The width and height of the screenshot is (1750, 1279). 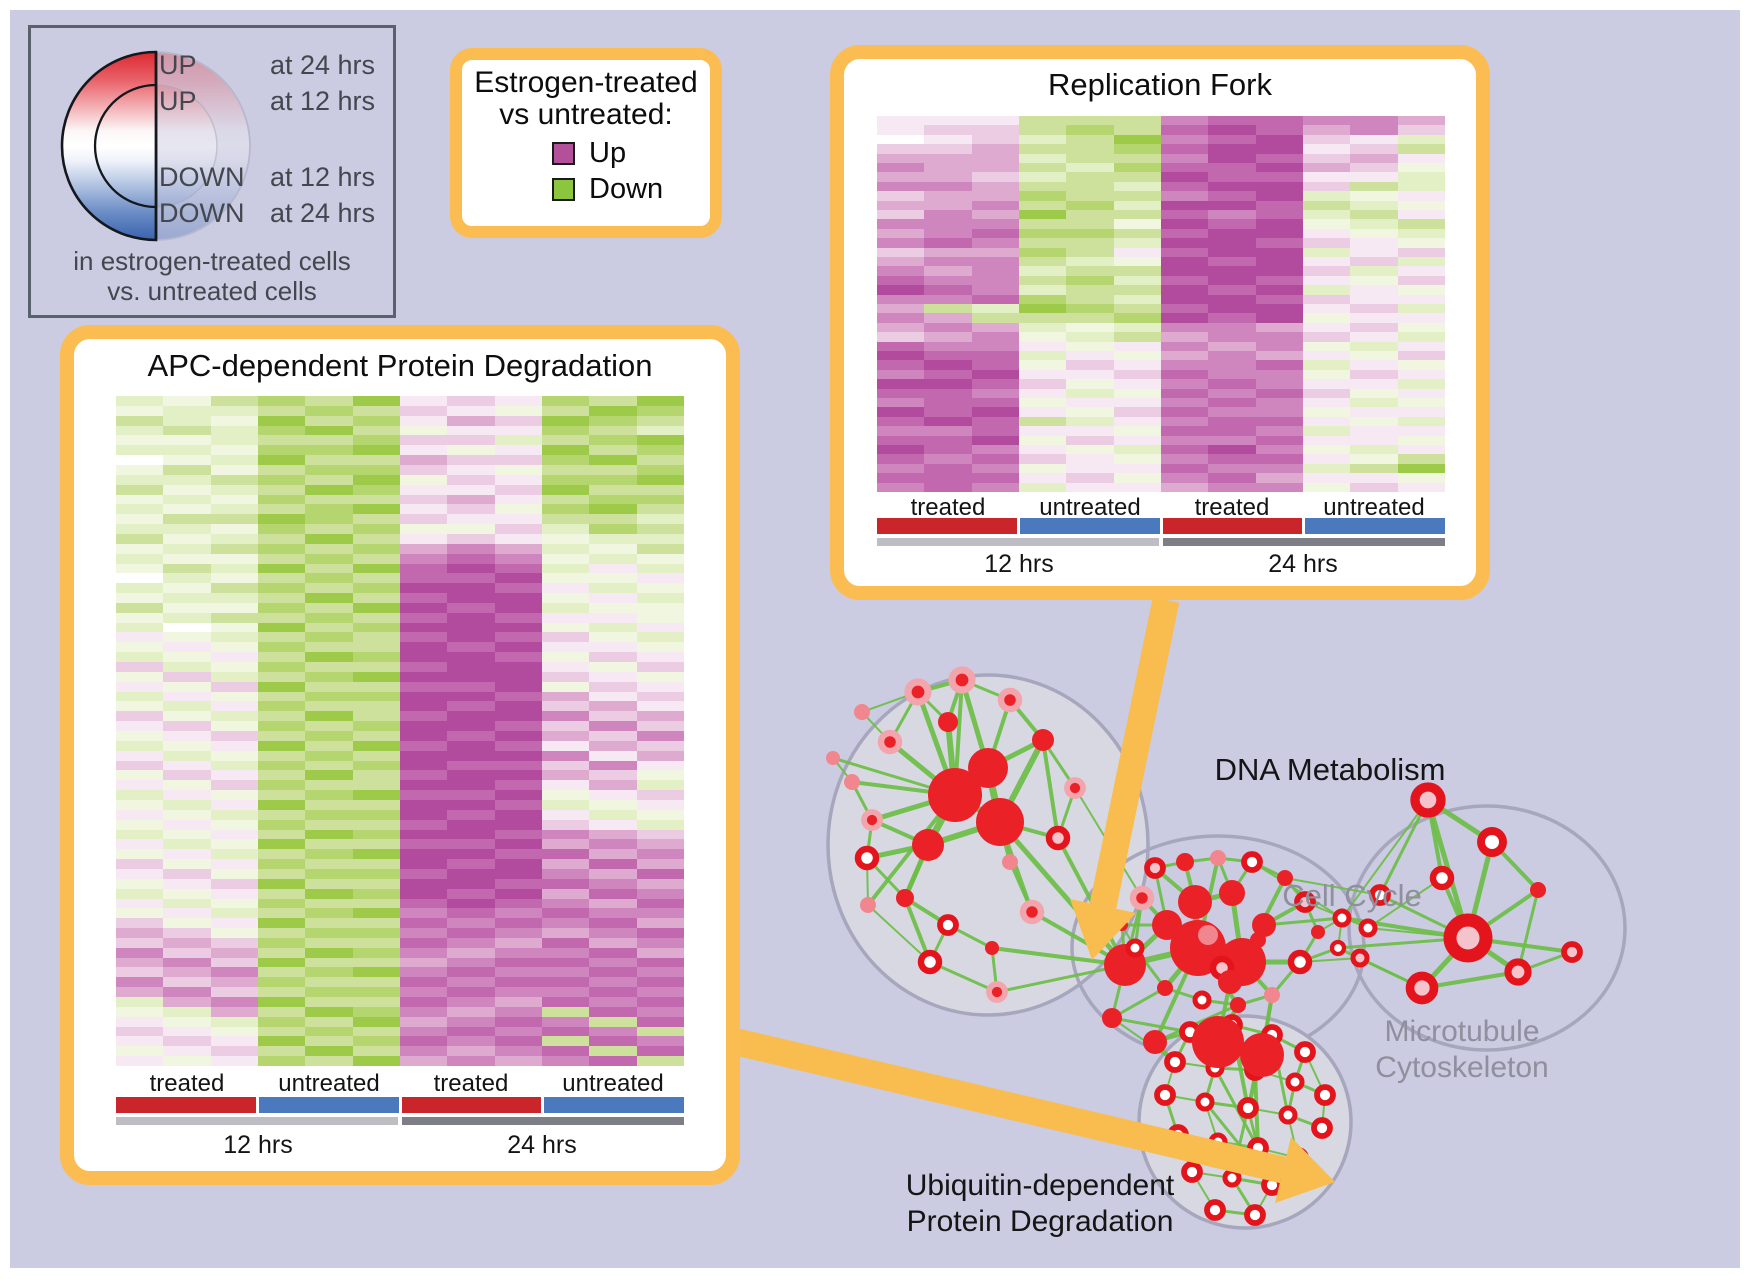 What do you see at coordinates (400, 1083) in the screenshot?
I see `apc-group-labels: treated untreated treated untreated` at bounding box center [400, 1083].